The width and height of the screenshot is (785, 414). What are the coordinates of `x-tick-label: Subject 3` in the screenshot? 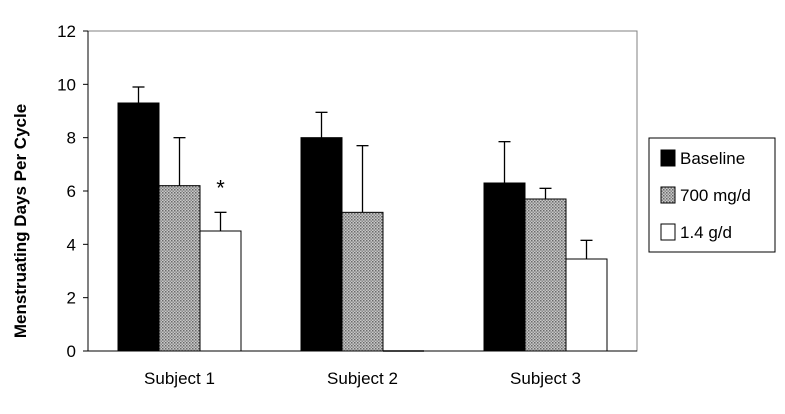 It's located at (545, 378).